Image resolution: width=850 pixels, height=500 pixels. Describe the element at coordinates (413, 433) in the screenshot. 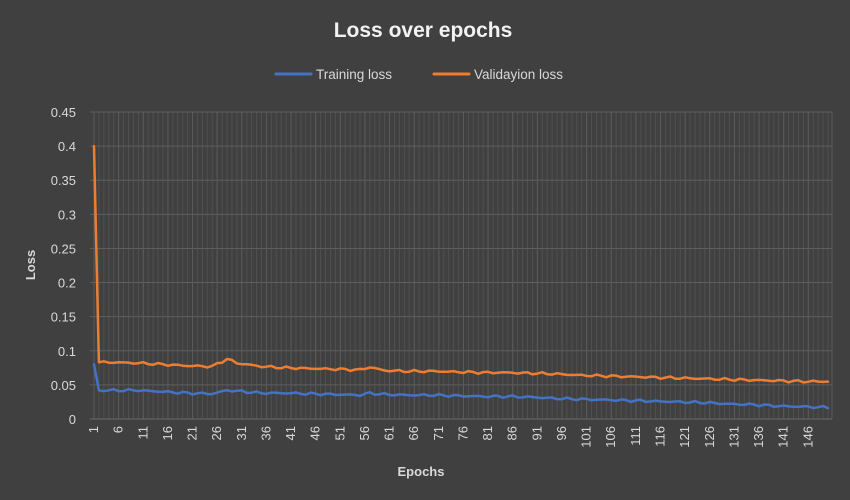

I see `x-tick-label: 66` at that location.